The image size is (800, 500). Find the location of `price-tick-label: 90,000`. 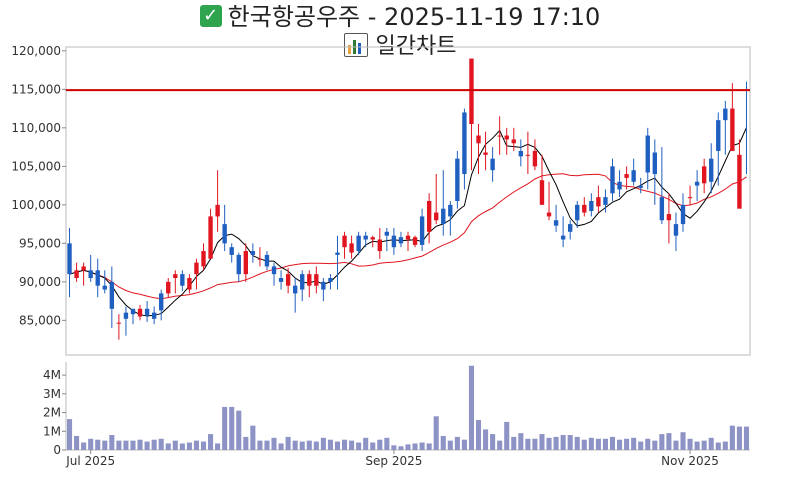

price-tick-label: 90,000 is located at coordinates (40, 282).